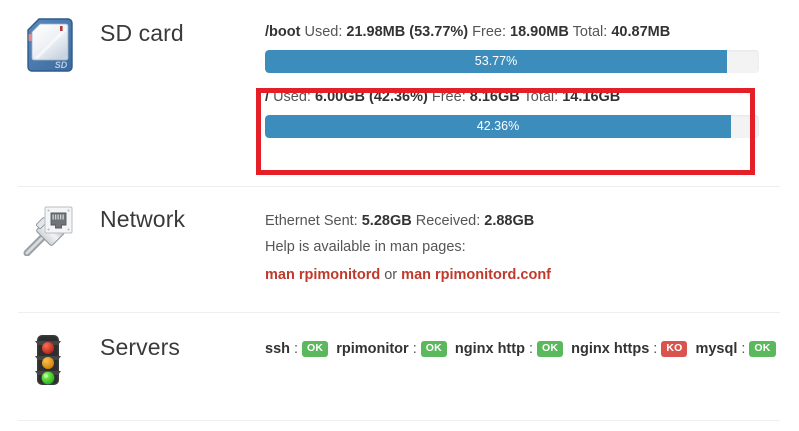  Describe the element at coordinates (292, 97) in the screenshot. I see `disk-used-label-root: Used:` at that location.